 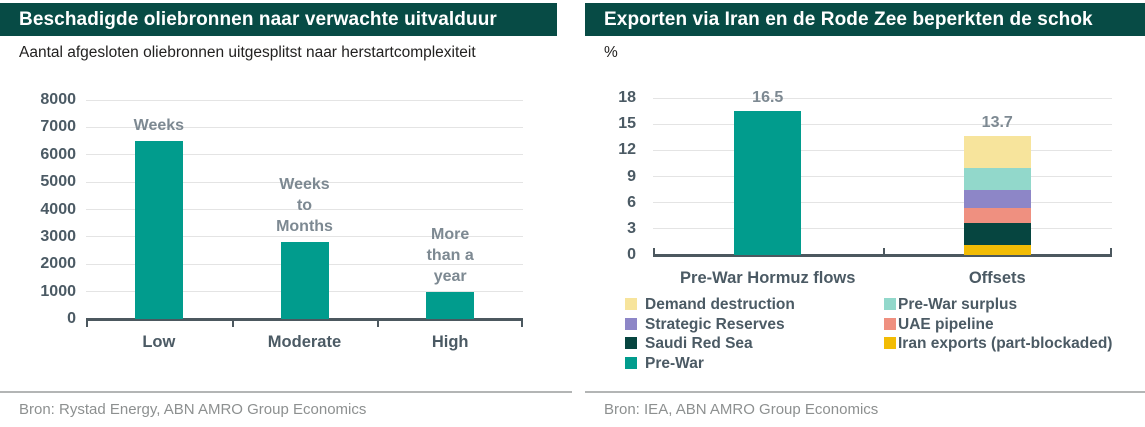 I want to click on y-tick-label: 18, so click(x=627, y=97).